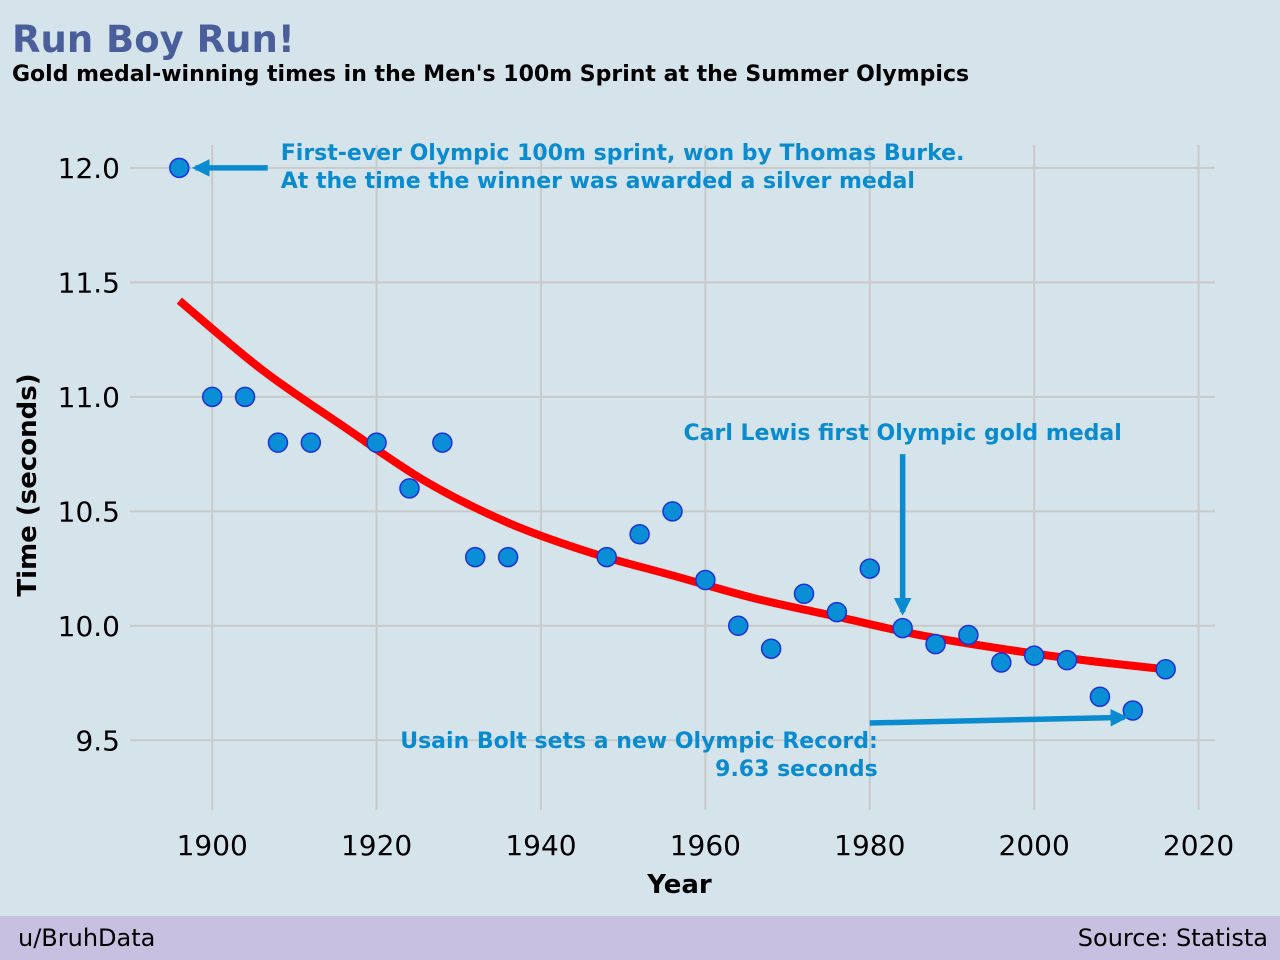  Describe the element at coordinates (376, 845) in the screenshot. I see `x-tick-label: 1920` at that location.